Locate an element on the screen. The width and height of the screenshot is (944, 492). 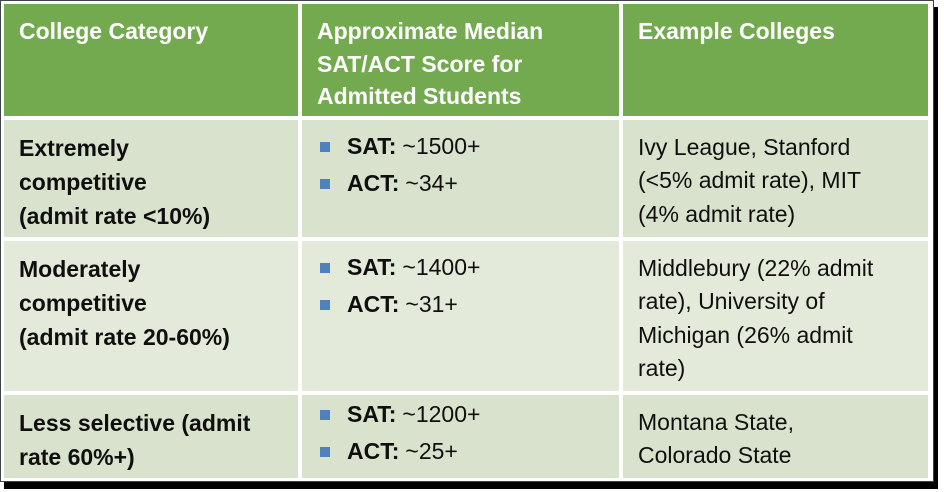
examples-cell-row3: Montana State, Colorado State is located at coordinates (775, 436).